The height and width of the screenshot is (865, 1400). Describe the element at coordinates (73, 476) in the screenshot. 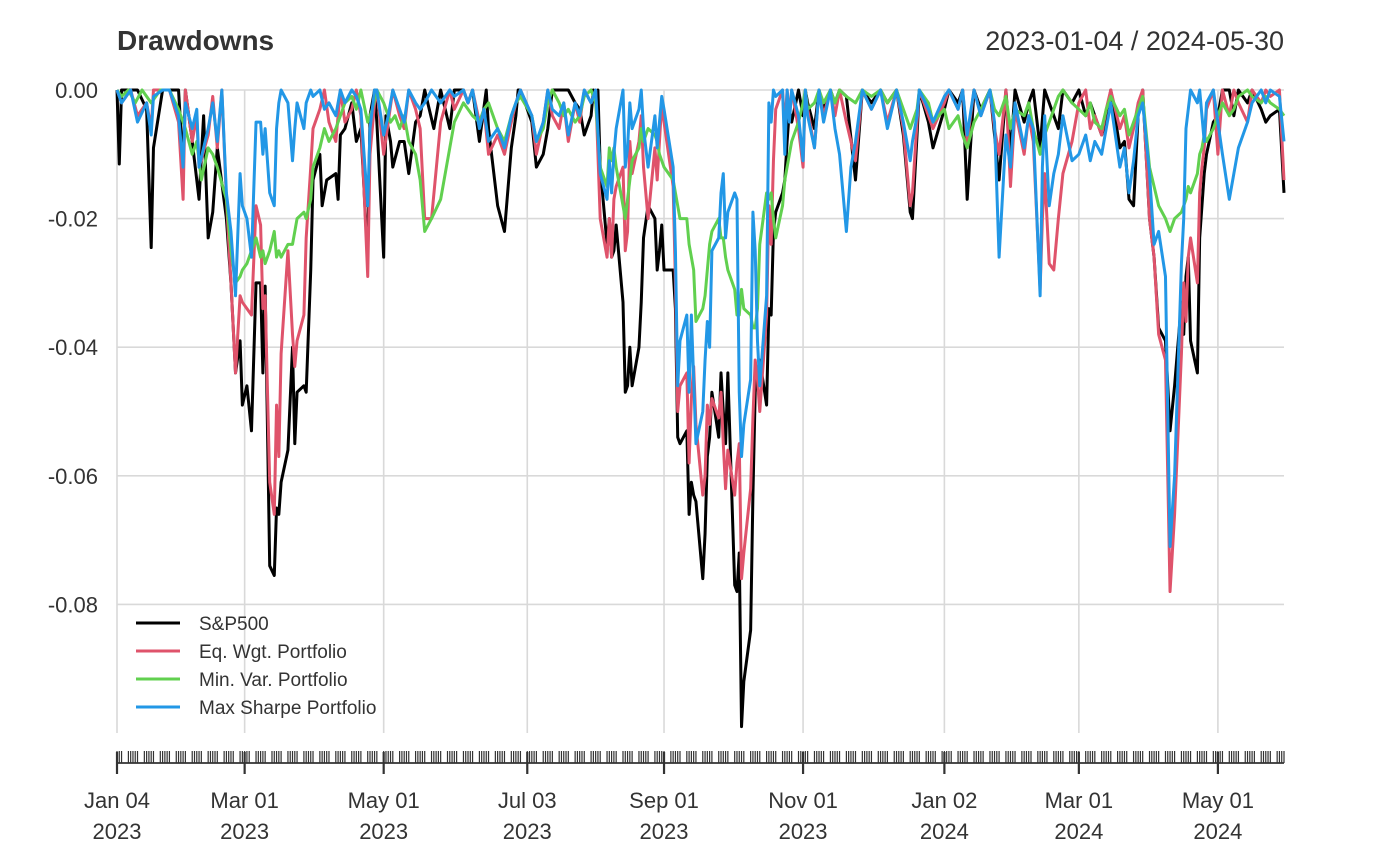

I see `y-tick-label: -0.06` at that location.